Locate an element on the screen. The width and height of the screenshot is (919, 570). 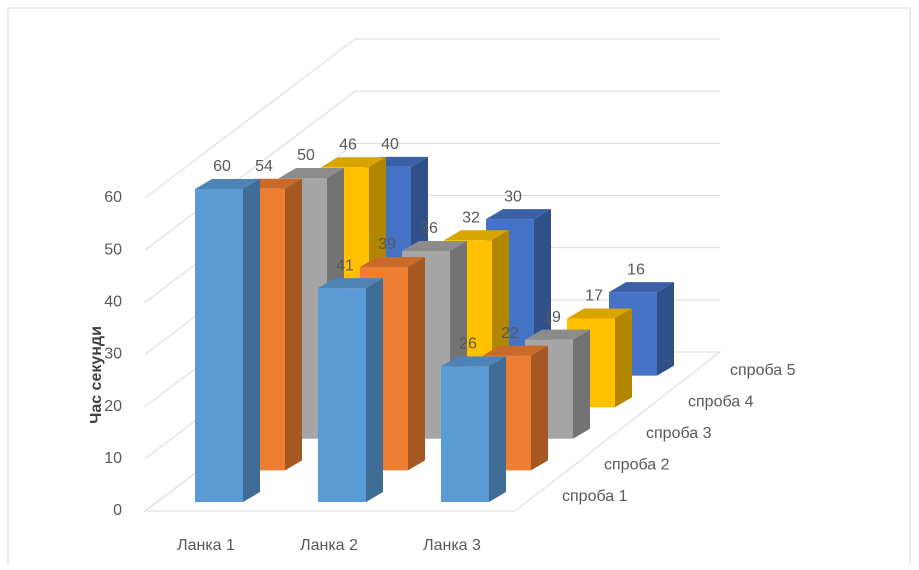
data-label: 26 is located at coordinates (468, 344).